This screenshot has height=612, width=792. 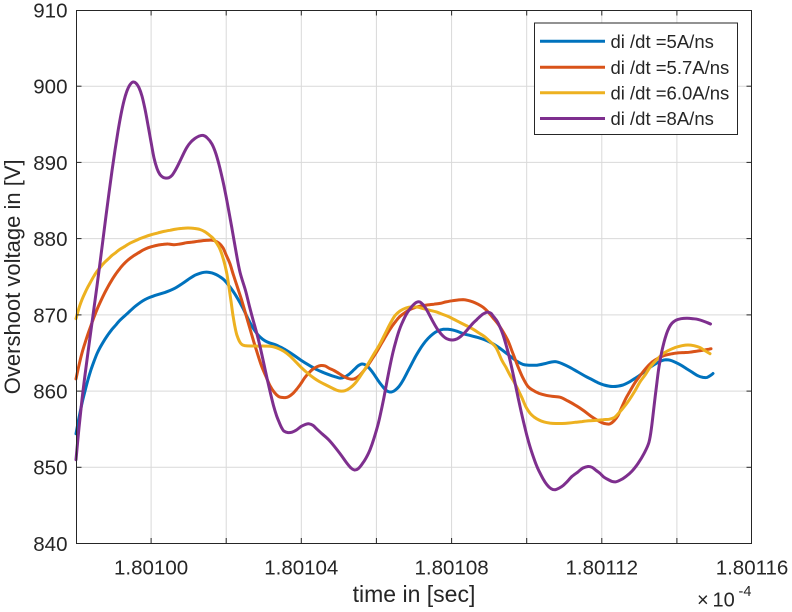 What do you see at coordinates (662, 118) in the screenshot?
I see `svg-text: di /dt =8A/ns` at bounding box center [662, 118].